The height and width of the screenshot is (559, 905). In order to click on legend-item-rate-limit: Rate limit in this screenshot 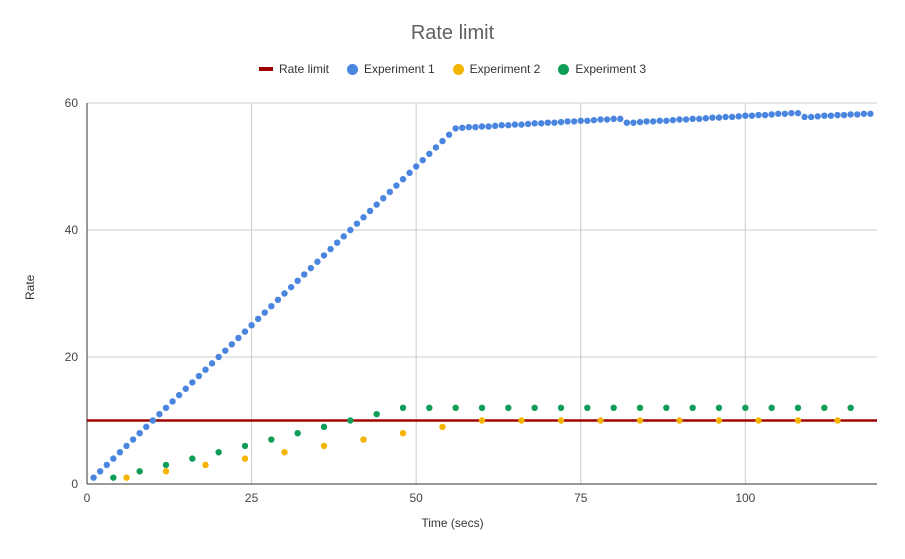, I will do `click(293, 69)`.